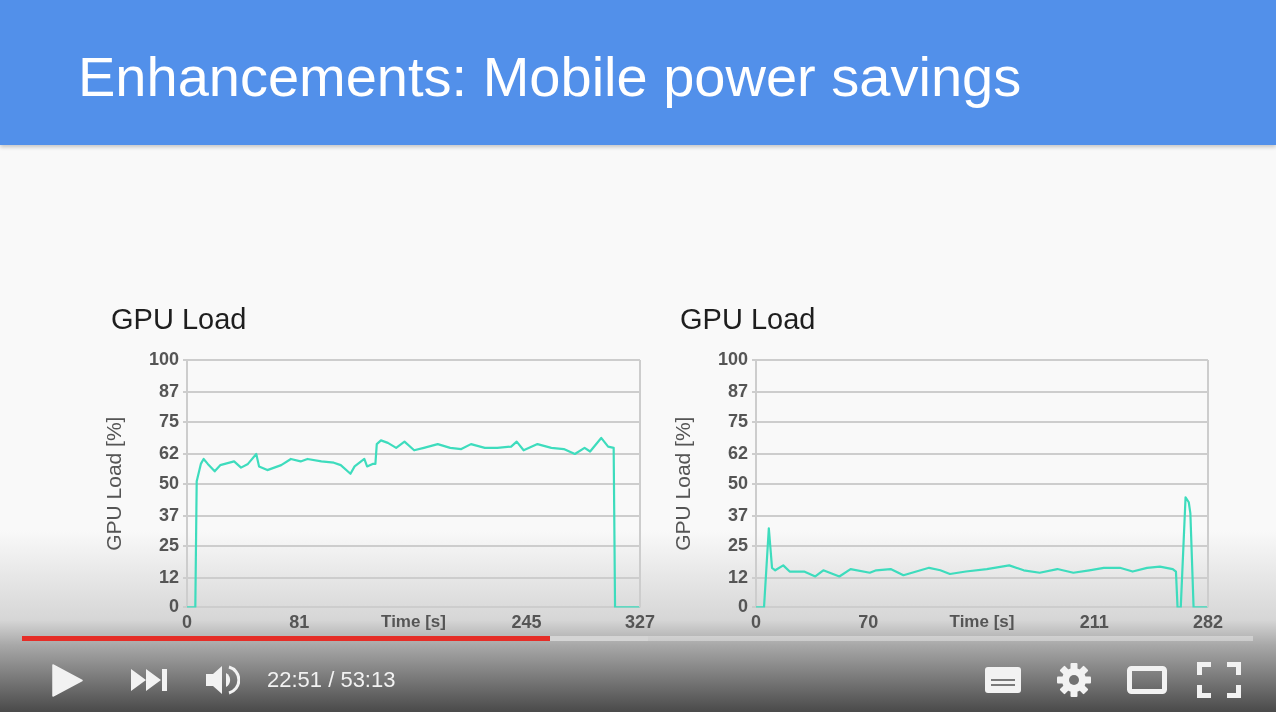 Image resolution: width=1276 pixels, height=712 pixels. I want to click on x-tick-label: 211, so click(1094, 622).